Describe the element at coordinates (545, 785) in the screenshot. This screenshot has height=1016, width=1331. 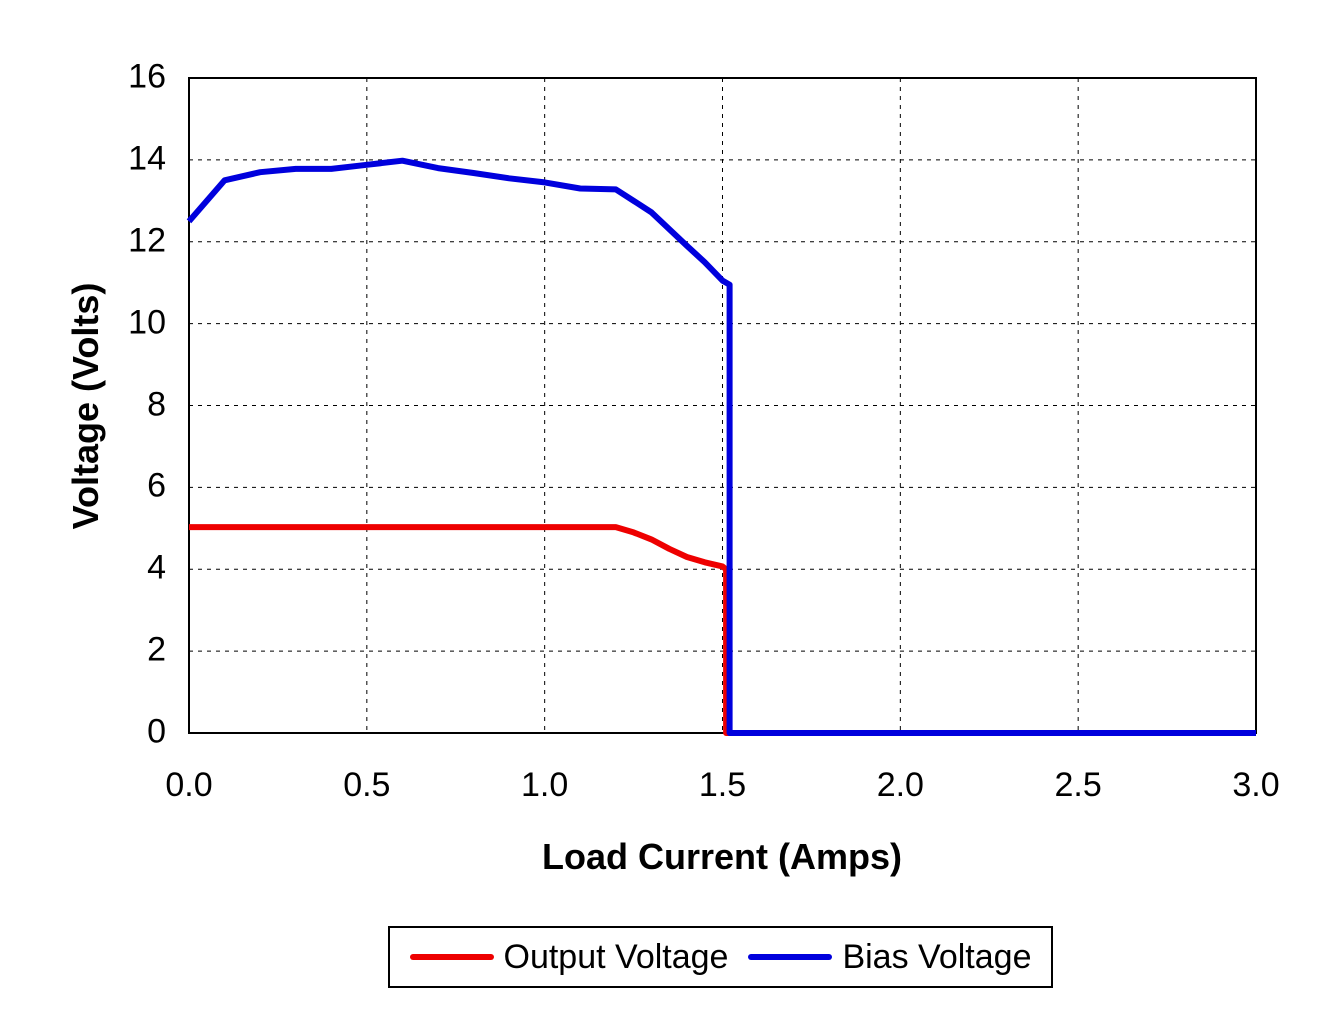
I see `x-tick-label: 1.0` at that location.